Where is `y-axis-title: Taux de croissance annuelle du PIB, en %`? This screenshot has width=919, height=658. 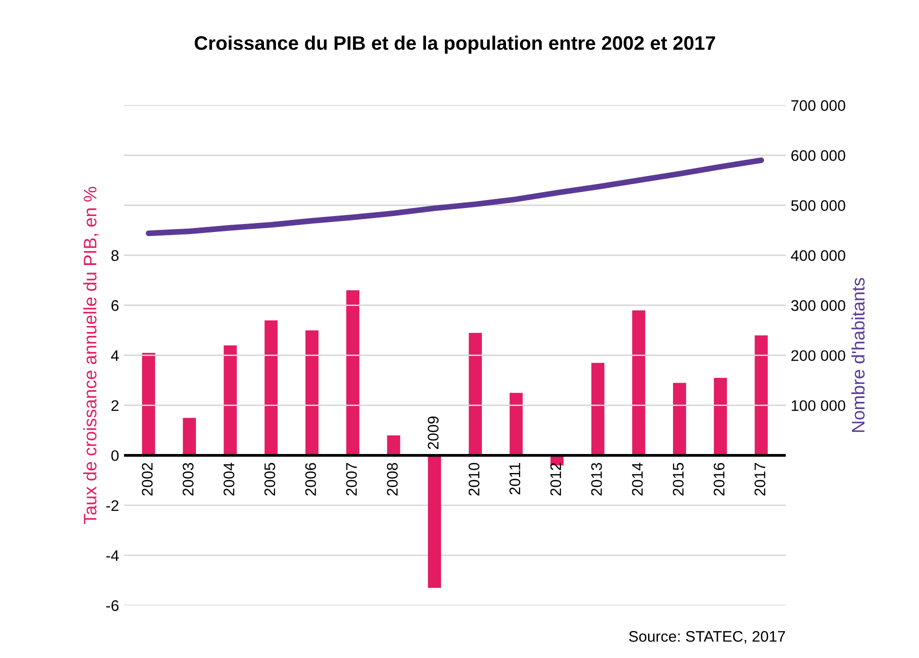 y-axis-title: Taux de croissance annuelle du PIB, en % is located at coordinates (91, 355).